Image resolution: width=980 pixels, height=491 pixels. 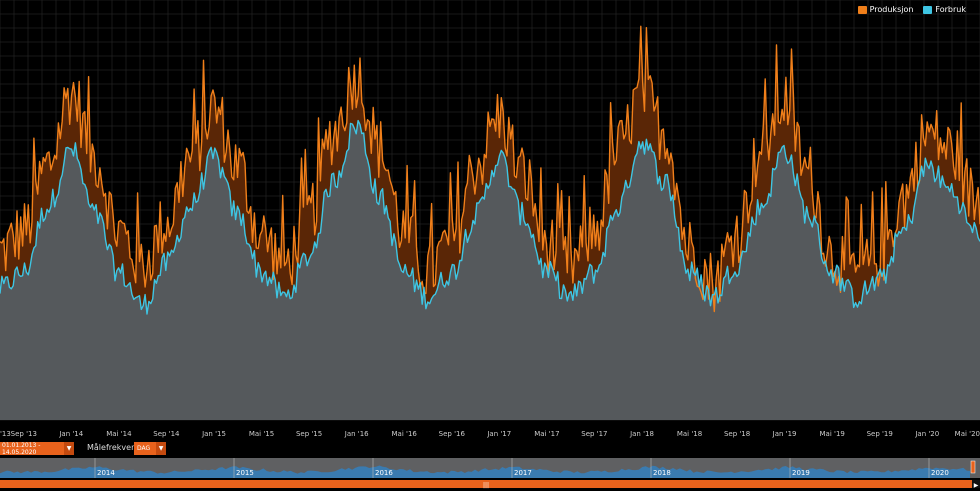 What do you see at coordinates (594, 434) in the screenshot?
I see `x-tick-label: Sep '17` at bounding box center [594, 434].